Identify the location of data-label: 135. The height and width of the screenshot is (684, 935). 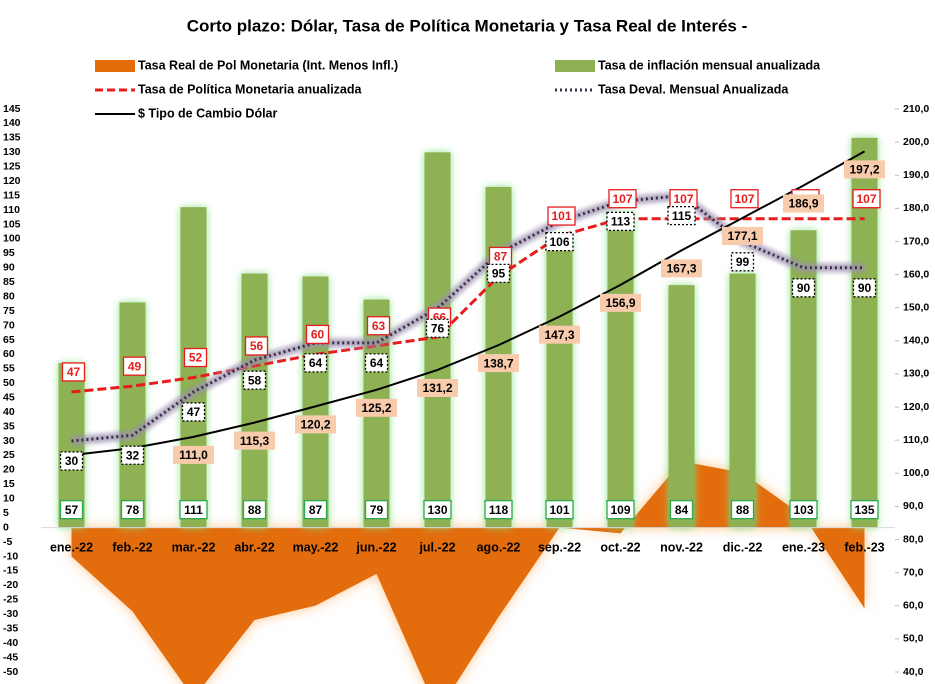
(864, 510).